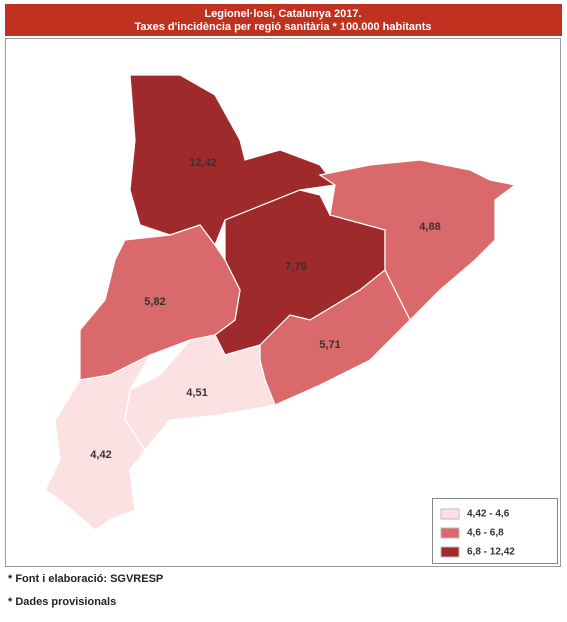 This screenshot has height=622, width=567. I want to click on legend-label: 6,8 - 12,42, so click(491, 552).